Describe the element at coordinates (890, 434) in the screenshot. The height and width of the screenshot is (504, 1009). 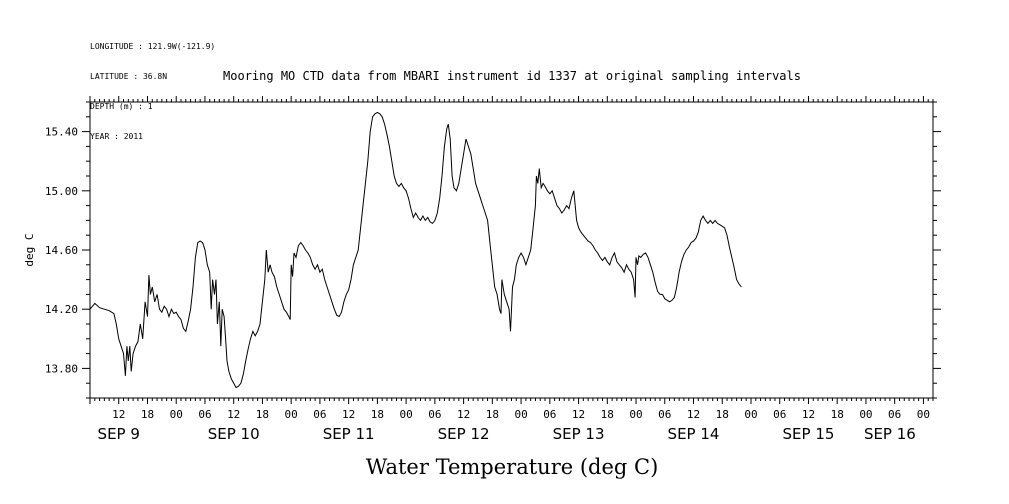
I see `x-day-label: SEP 16` at that location.